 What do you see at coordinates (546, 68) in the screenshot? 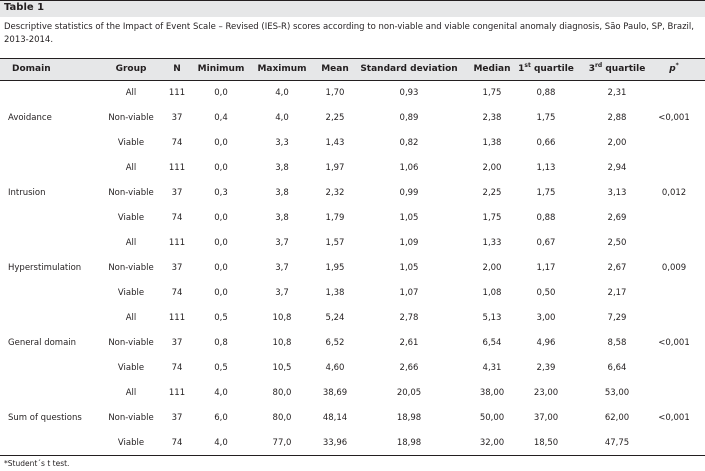
I see `header-first-quartile: 1st quartile` at bounding box center [546, 68].